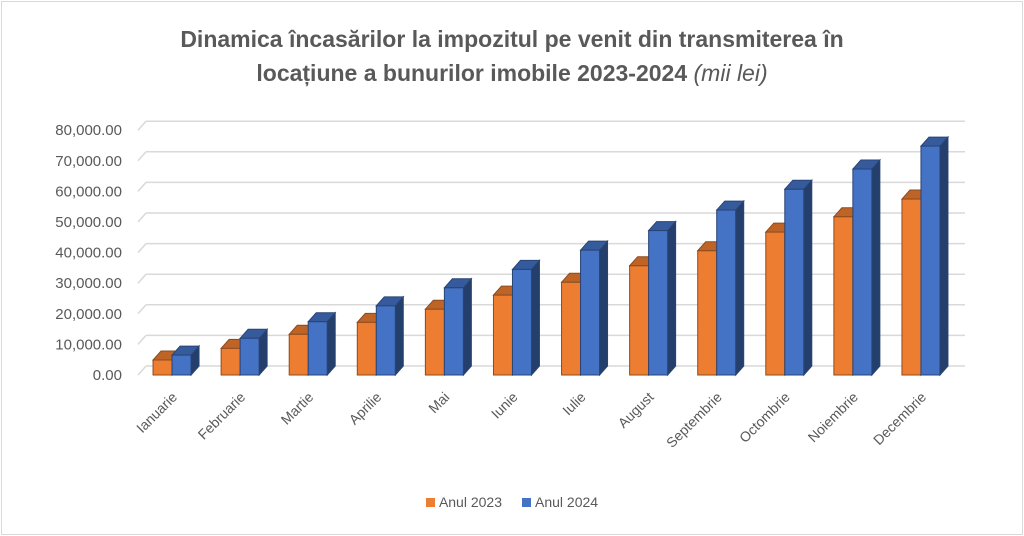 Image resolution: width=1024 pixels, height=536 pixels. What do you see at coordinates (764, 417) in the screenshot?
I see `x-tick-label: Octombrie` at bounding box center [764, 417].